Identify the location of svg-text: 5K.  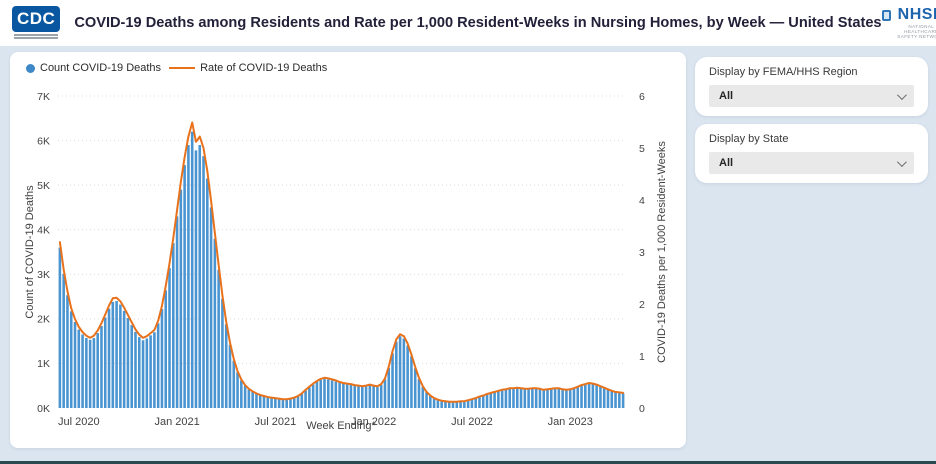
(43, 186).